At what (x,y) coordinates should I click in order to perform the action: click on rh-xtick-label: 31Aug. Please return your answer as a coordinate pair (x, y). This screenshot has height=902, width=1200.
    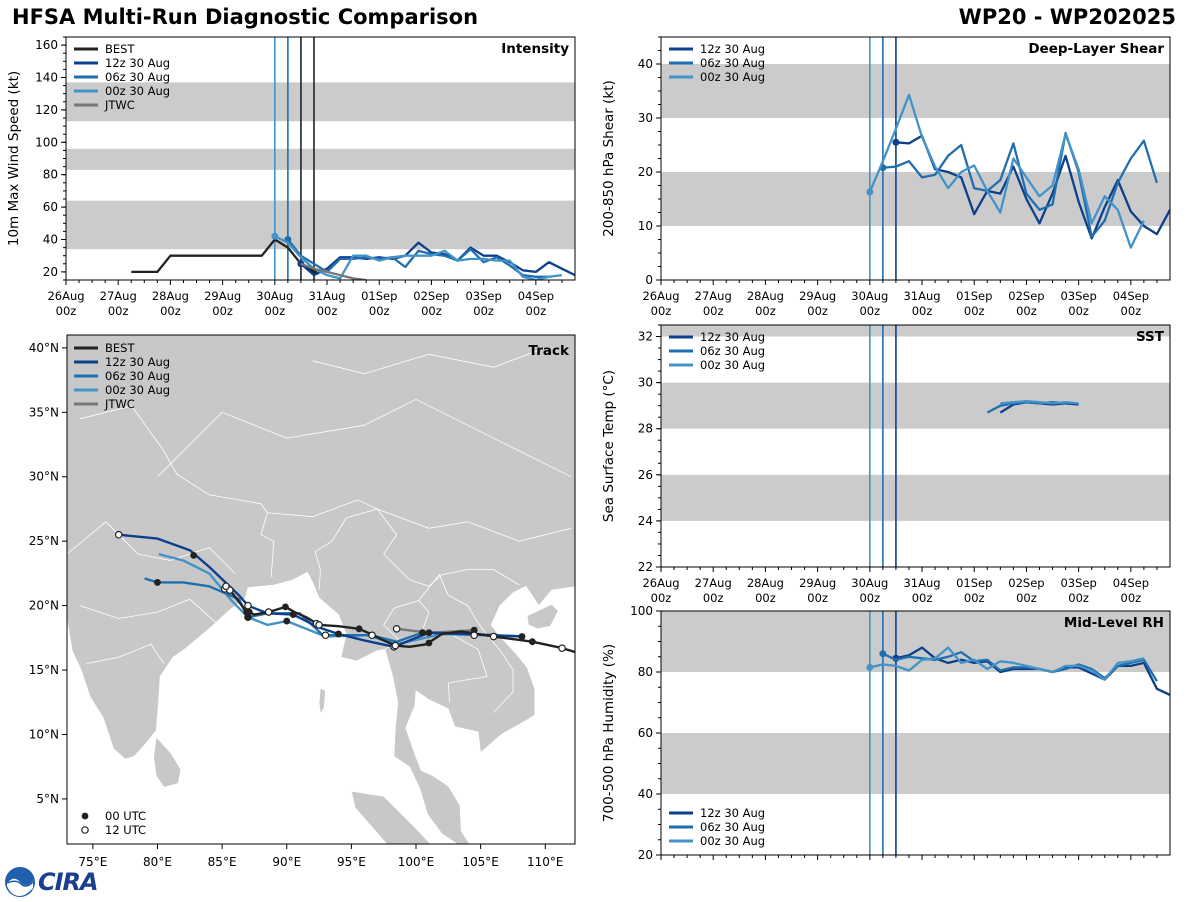
    Looking at the image, I should click on (921, 865).